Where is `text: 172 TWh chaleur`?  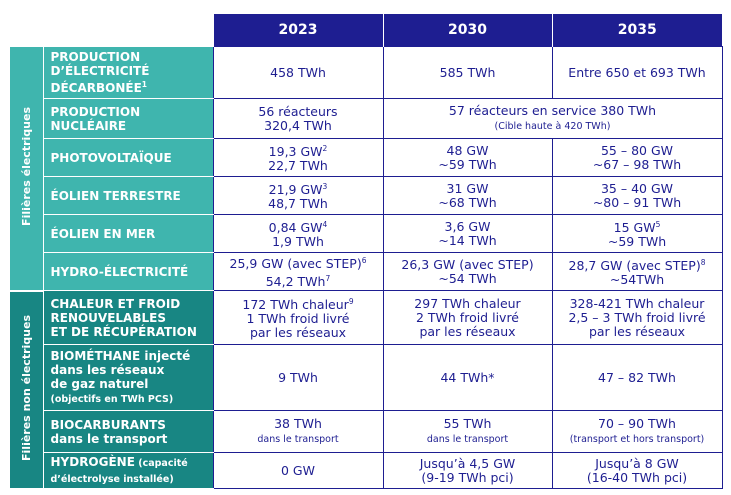 text: 172 TWh chaleur is located at coordinates (295, 305).